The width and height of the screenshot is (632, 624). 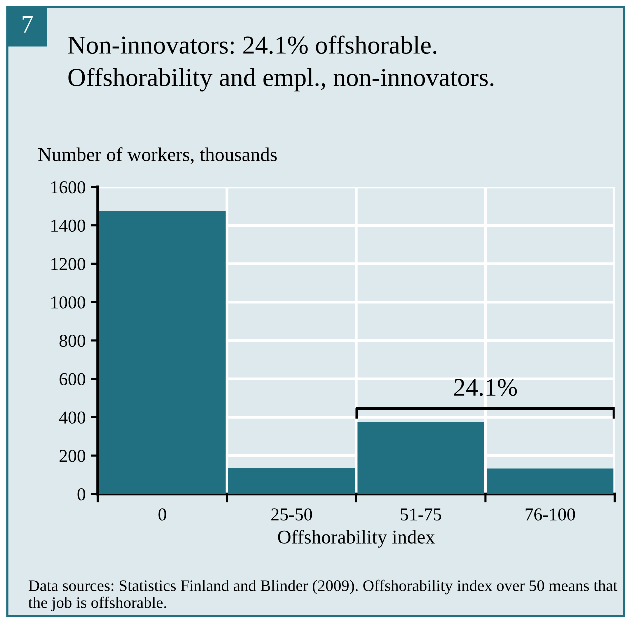 What do you see at coordinates (486, 387) in the screenshot?
I see `annotation: 24.1%` at bounding box center [486, 387].